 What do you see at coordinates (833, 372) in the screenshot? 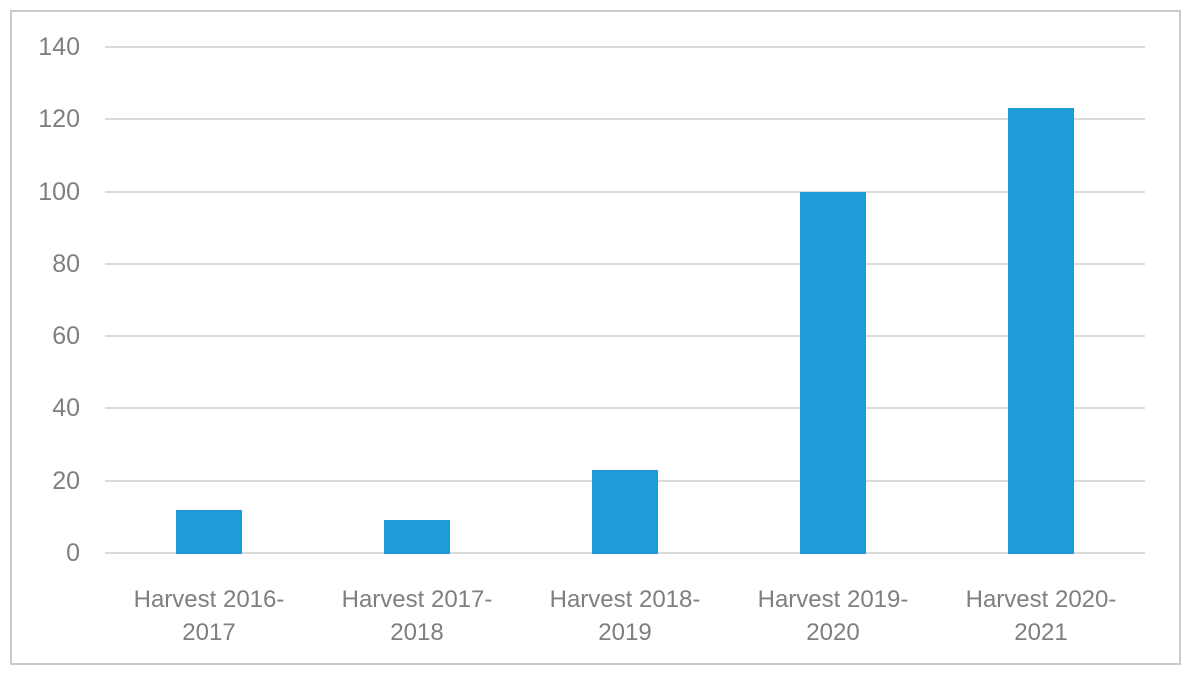
I see `bar-harvest-2019-2020` at bounding box center [833, 372].